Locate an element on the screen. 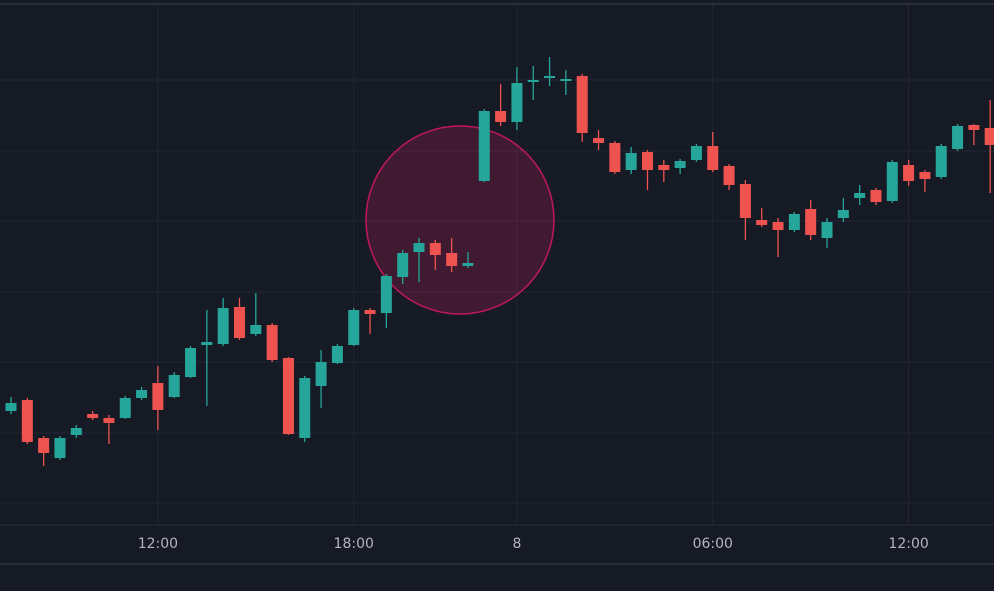 This screenshot has width=994, height=591. x-tick-label: 18:00 is located at coordinates (354, 544).